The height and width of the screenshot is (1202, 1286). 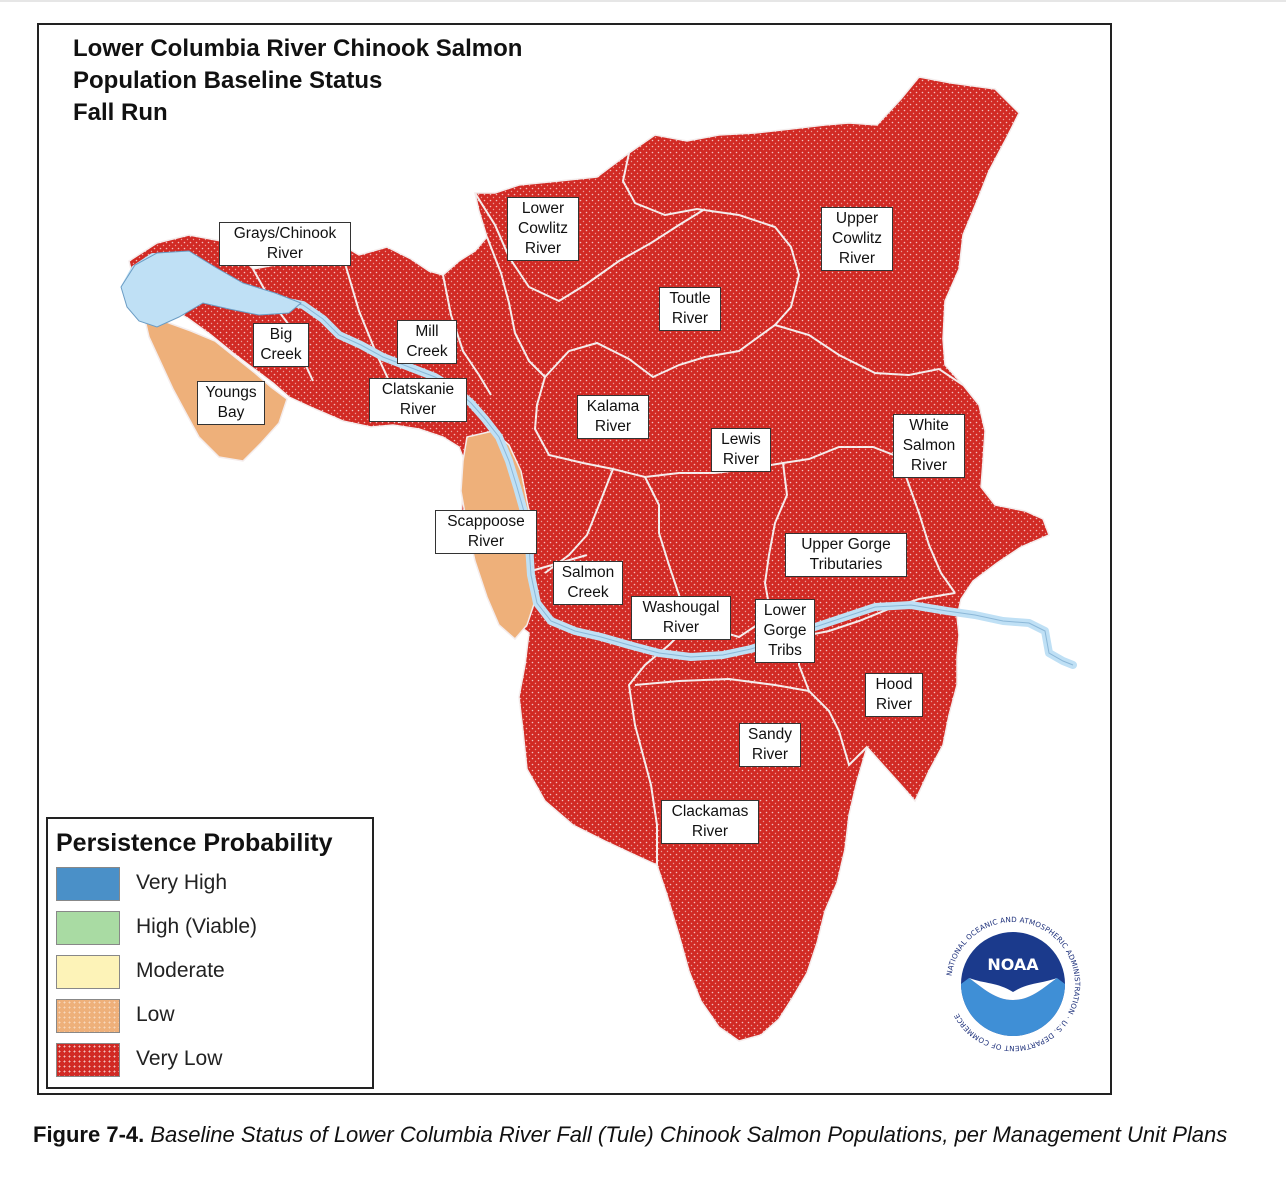 What do you see at coordinates (681, 618) in the screenshot?
I see `region-label-washougal: Washougal River` at bounding box center [681, 618].